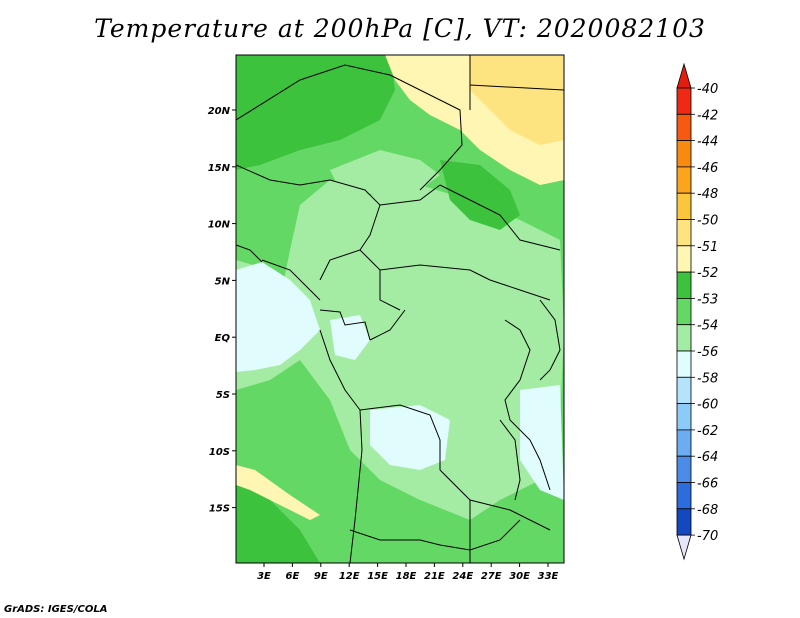  Describe the element at coordinates (707, 221) in the screenshot. I see `colorbar-label: -50` at that location.